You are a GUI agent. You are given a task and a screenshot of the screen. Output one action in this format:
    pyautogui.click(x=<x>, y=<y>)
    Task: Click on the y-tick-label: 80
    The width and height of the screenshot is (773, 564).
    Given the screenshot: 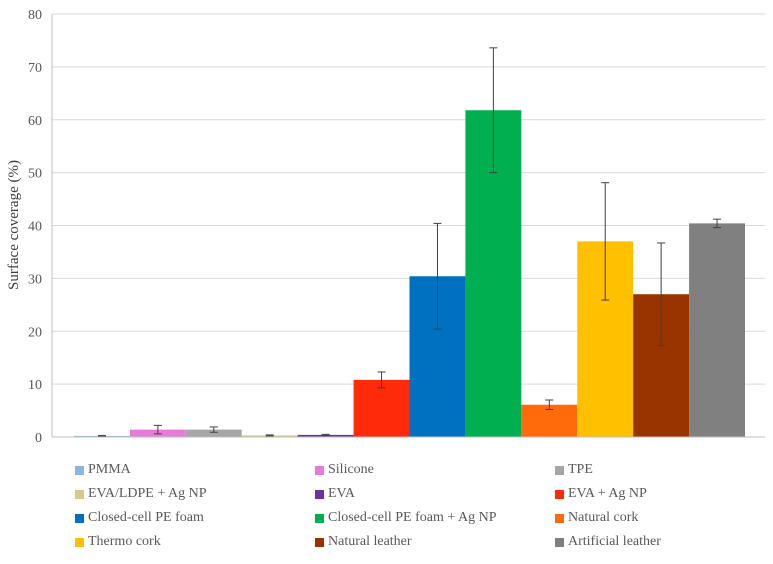 What is the action you would take?
    pyautogui.click(x=35, y=15)
    